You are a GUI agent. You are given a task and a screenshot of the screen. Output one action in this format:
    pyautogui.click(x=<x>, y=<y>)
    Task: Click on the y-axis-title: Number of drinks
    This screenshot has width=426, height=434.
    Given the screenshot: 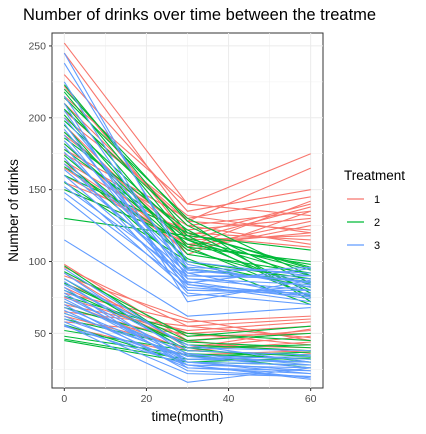 What is the action you would take?
    pyautogui.click(x=13, y=210)
    